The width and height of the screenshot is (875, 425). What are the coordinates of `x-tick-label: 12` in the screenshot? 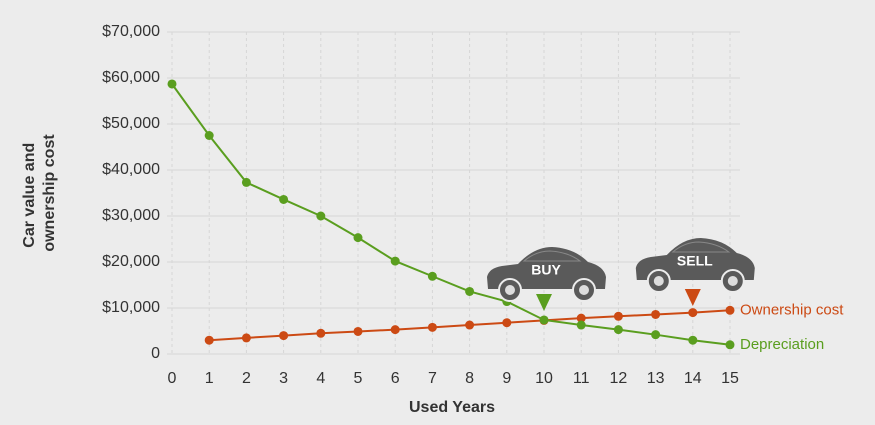 It's located at (619, 378).